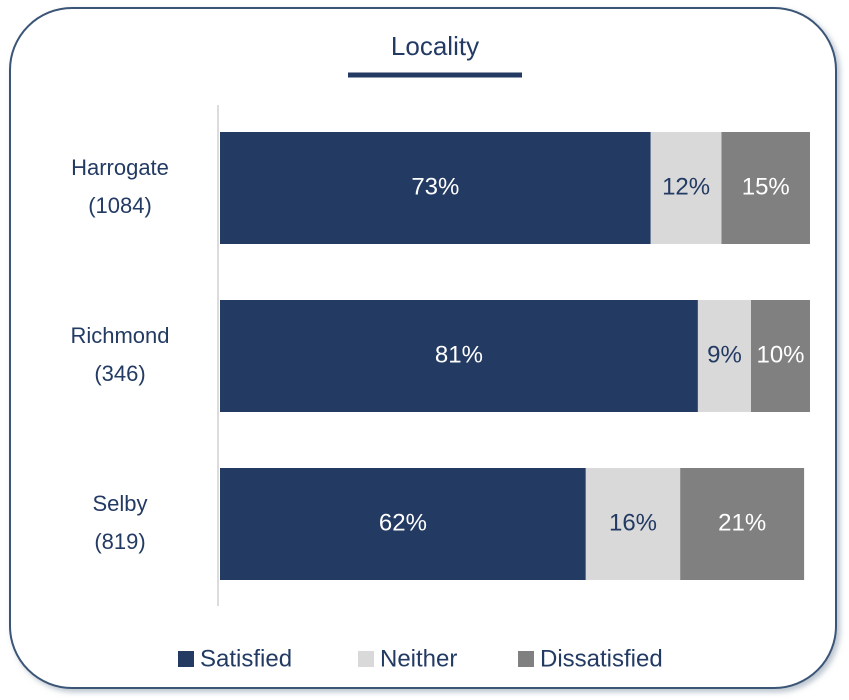  I want to click on y-tick-label: Richmond, so click(119, 335).